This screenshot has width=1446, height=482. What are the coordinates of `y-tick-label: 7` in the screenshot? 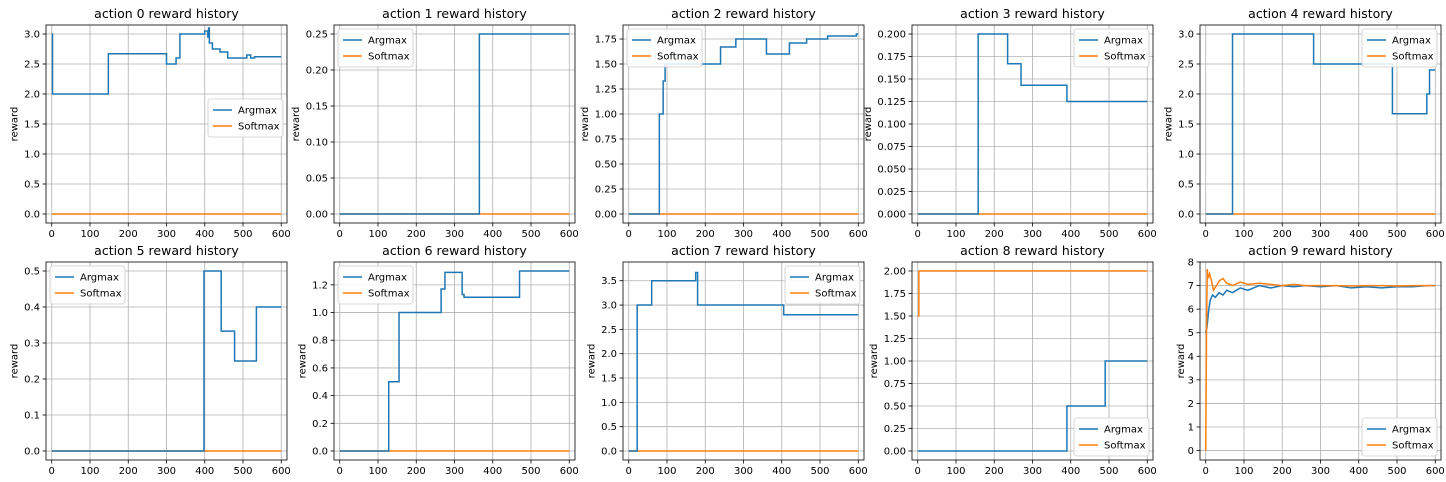 It's located at (1191, 286).